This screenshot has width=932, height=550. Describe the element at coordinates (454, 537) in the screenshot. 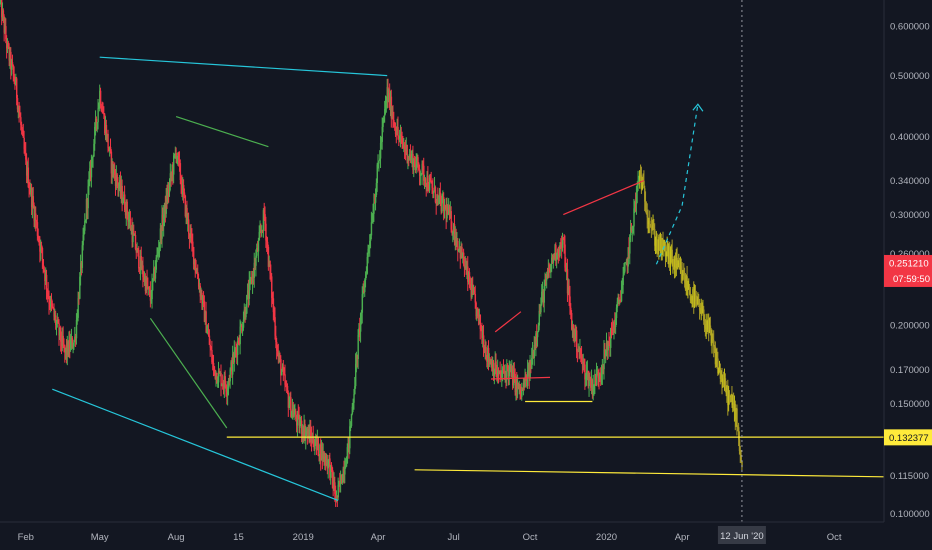

I see `time-tick-label: Jul` at that location.